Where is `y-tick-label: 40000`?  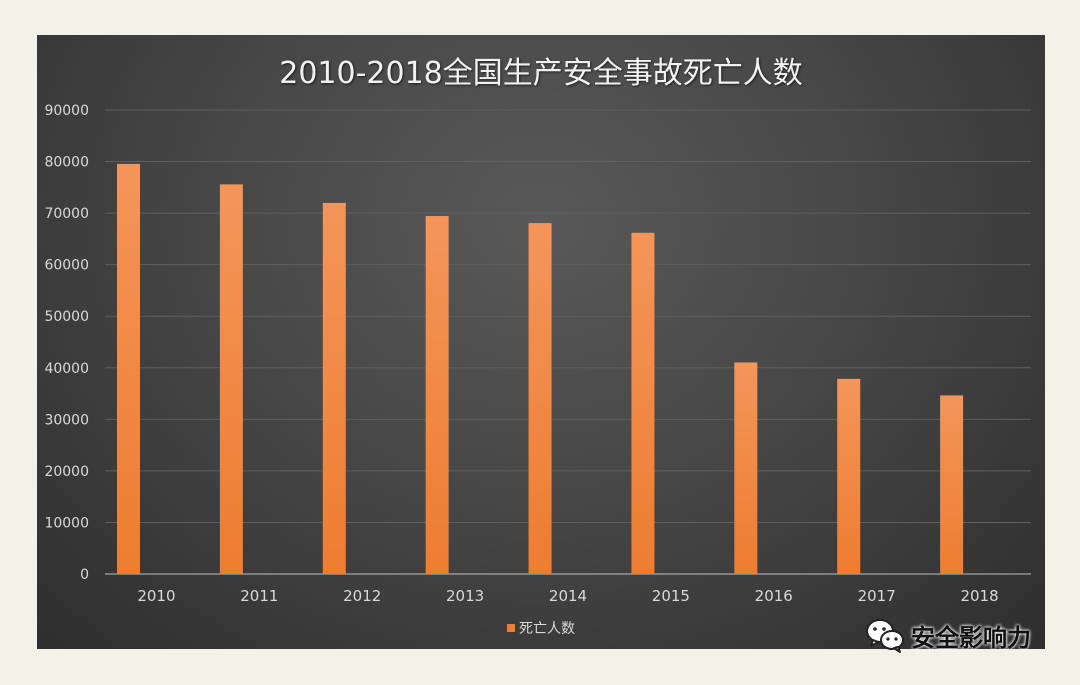 y-tick-label: 40000 is located at coordinates (66, 369).